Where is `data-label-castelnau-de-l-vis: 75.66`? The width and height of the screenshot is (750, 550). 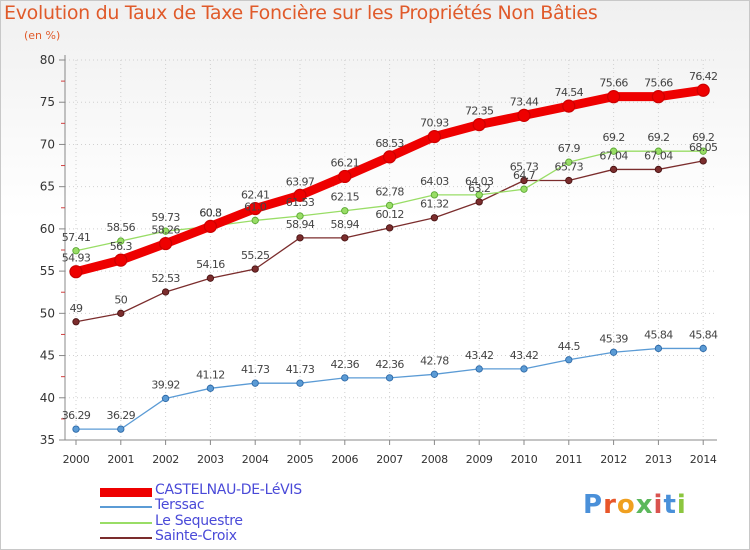 data-label-castelnau-de-l-vis: 75.66 is located at coordinates (613, 83).